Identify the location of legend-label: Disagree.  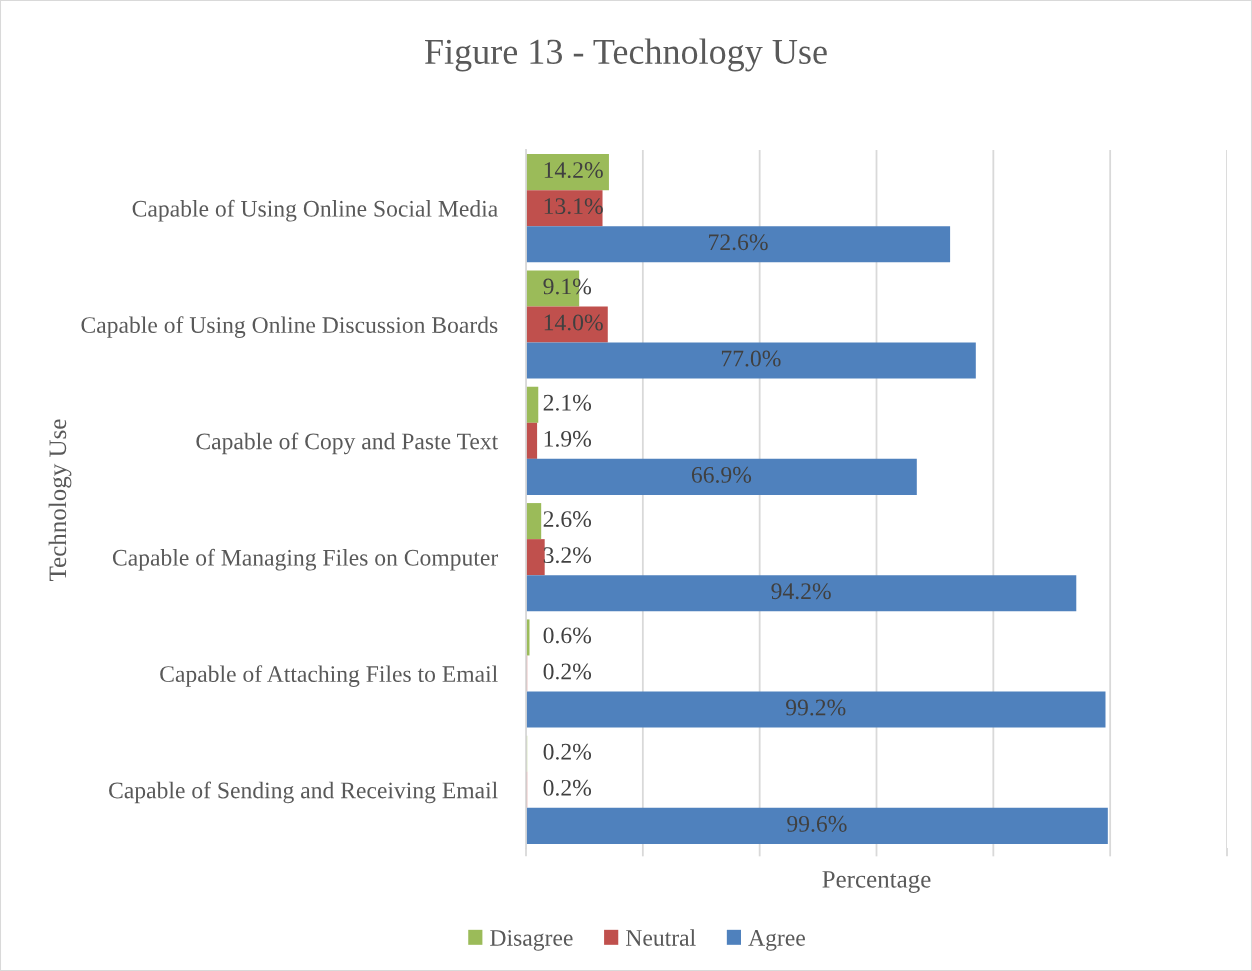
(531, 940).